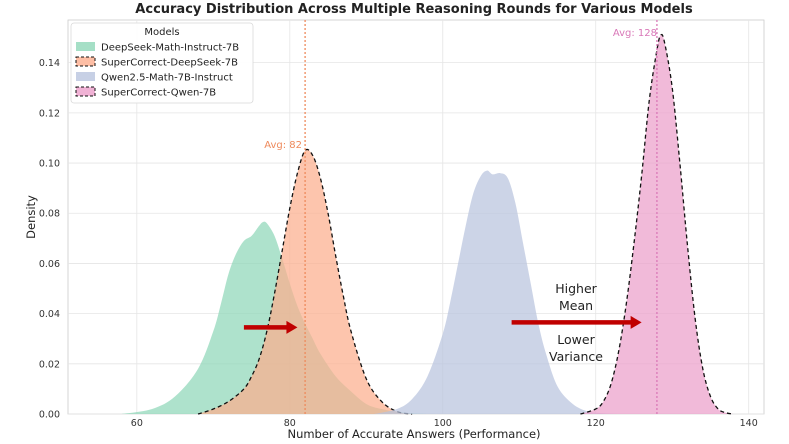 This screenshot has height=444, width=789. What do you see at coordinates (749, 423) in the screenshot?
I see `x-tick-label: 140` at bounding box center [749, 423].